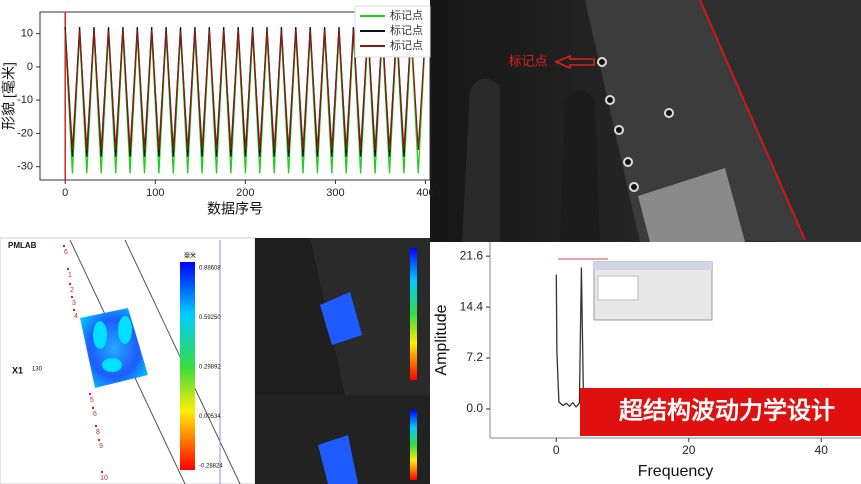  What do you see at coordinates (70, 275) in the screenshot?
I see `marker-label: 1` at bounding box center [70, 275].